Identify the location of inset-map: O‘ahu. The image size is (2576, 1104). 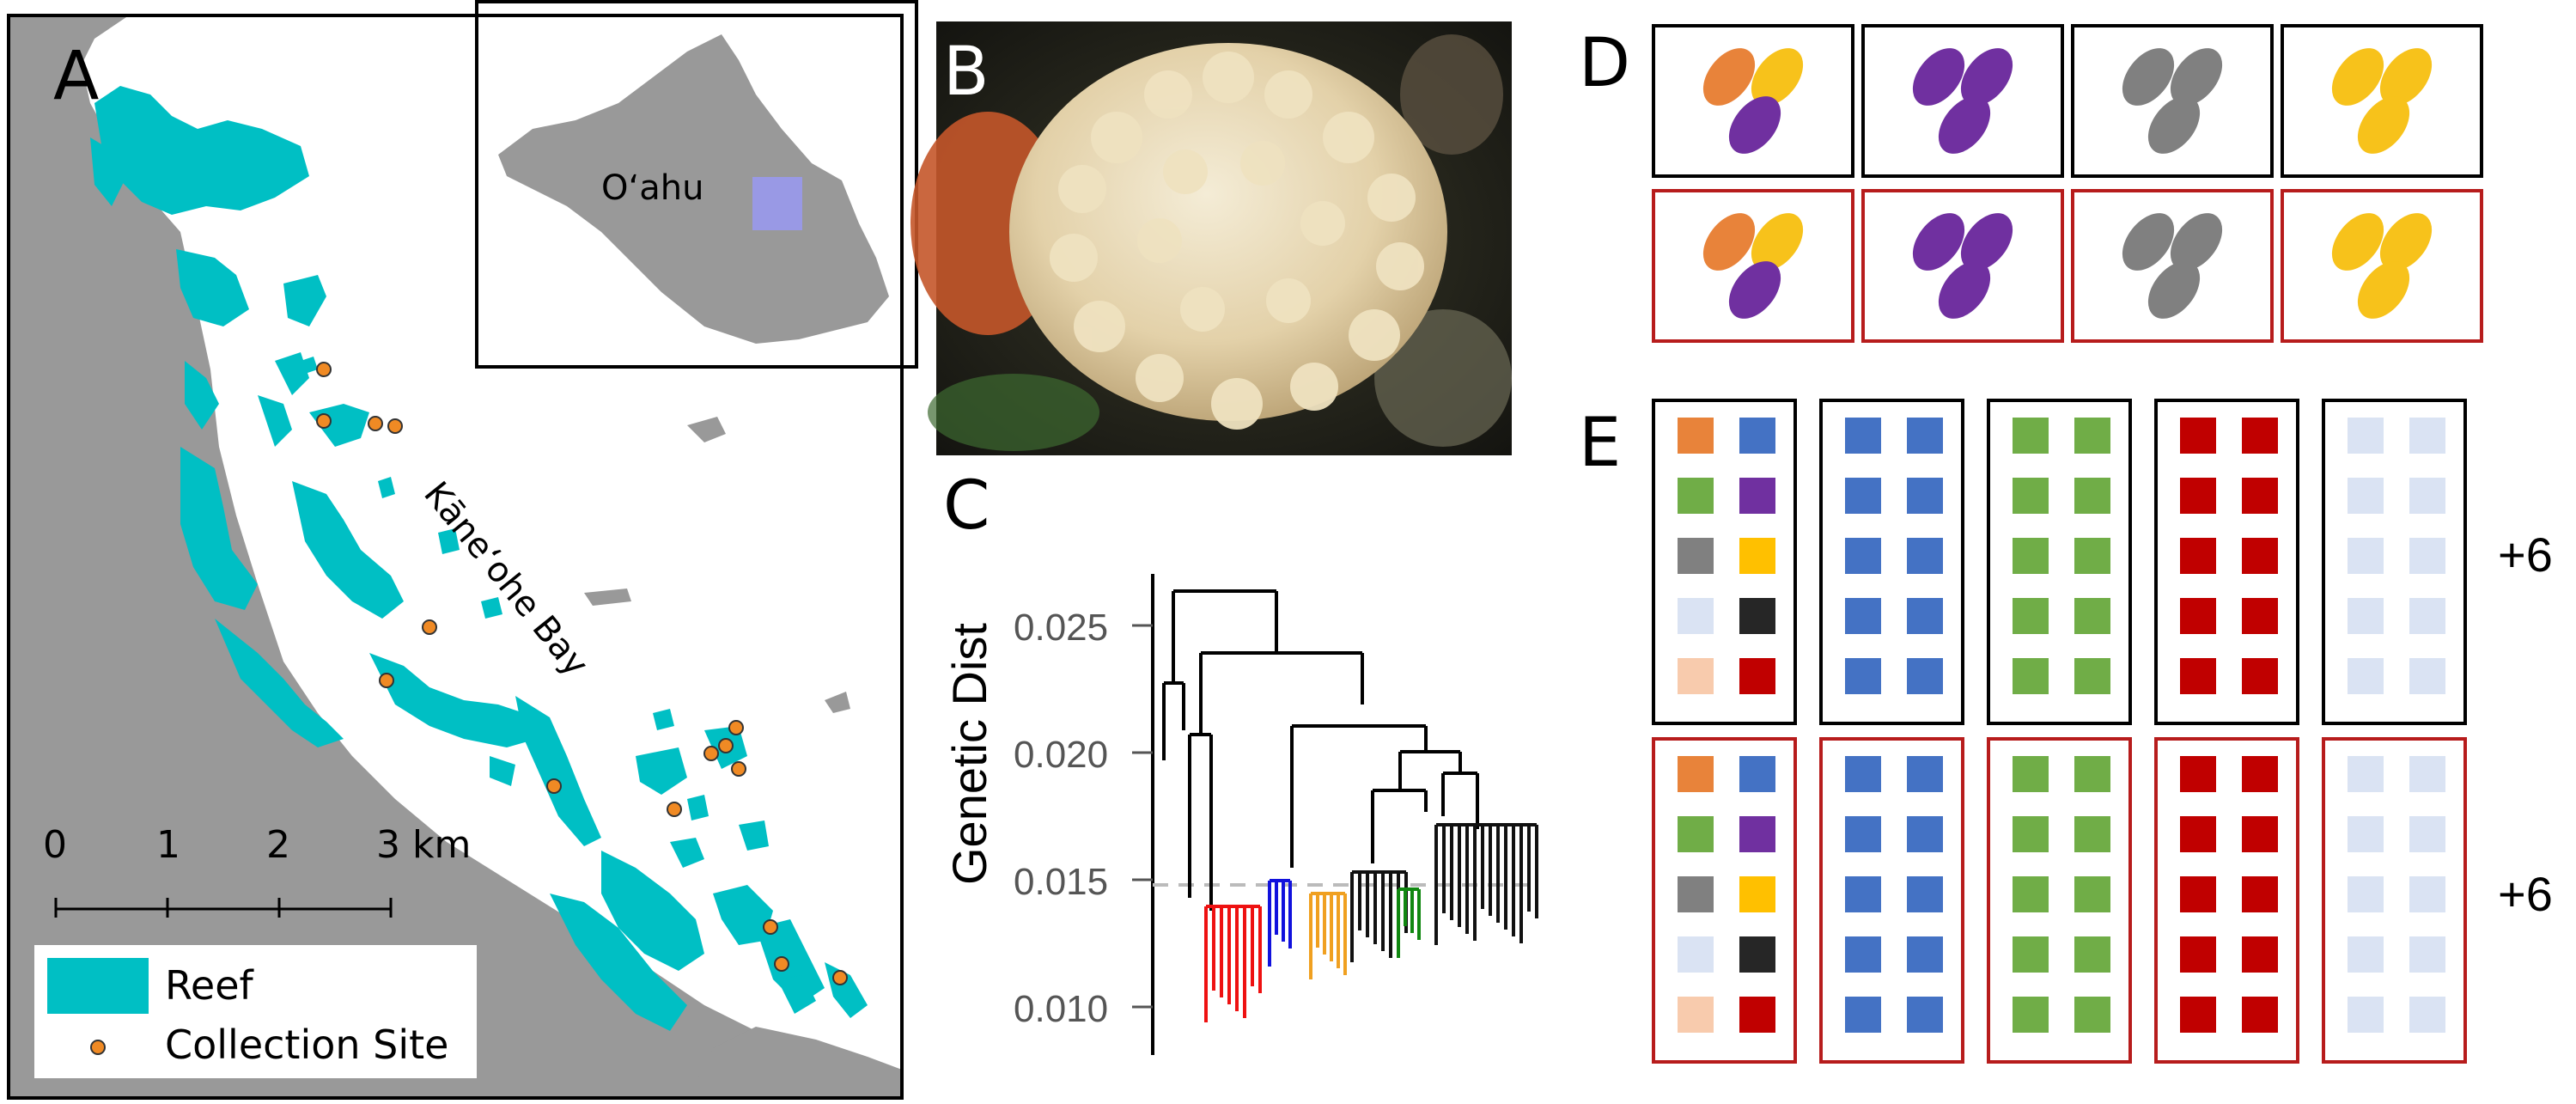
(696, 184).